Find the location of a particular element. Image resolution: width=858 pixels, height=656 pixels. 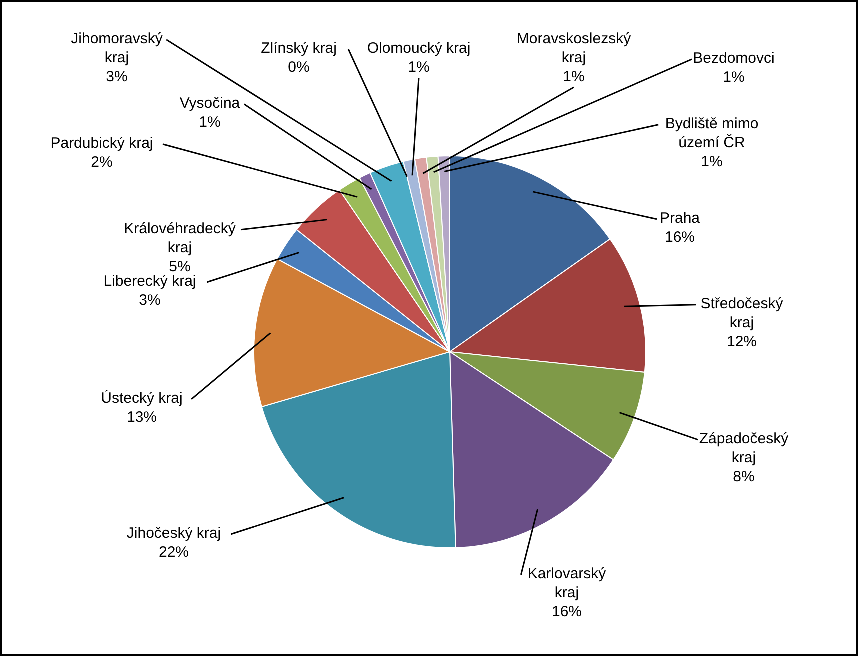

slice-label: Liberecký kraj is located at coordinates (150, 281).